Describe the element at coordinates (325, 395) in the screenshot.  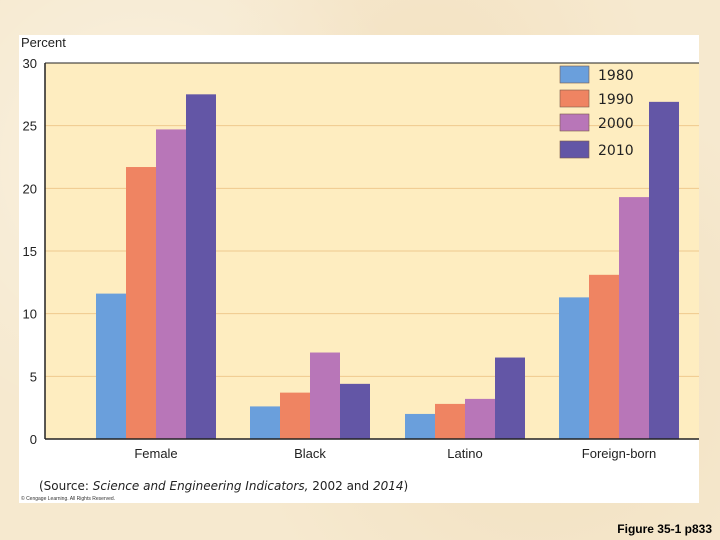
I see `bar-black-2000` at that location.